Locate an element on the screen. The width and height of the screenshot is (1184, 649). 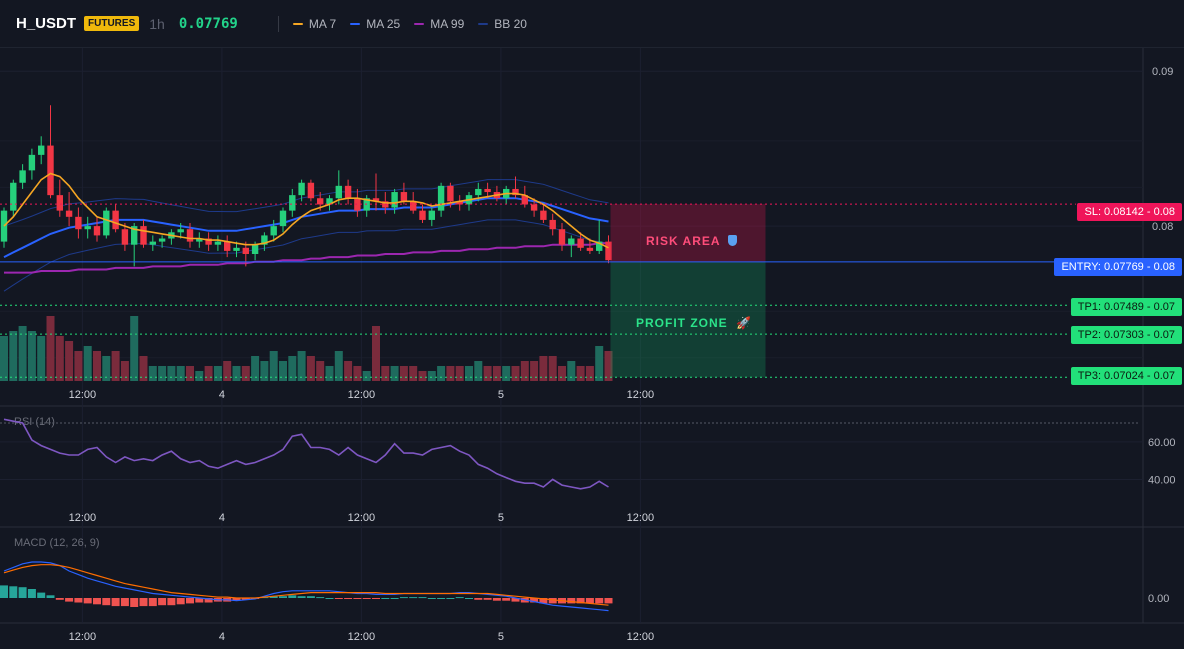
shield-icon is located at coordinates (733, 240).